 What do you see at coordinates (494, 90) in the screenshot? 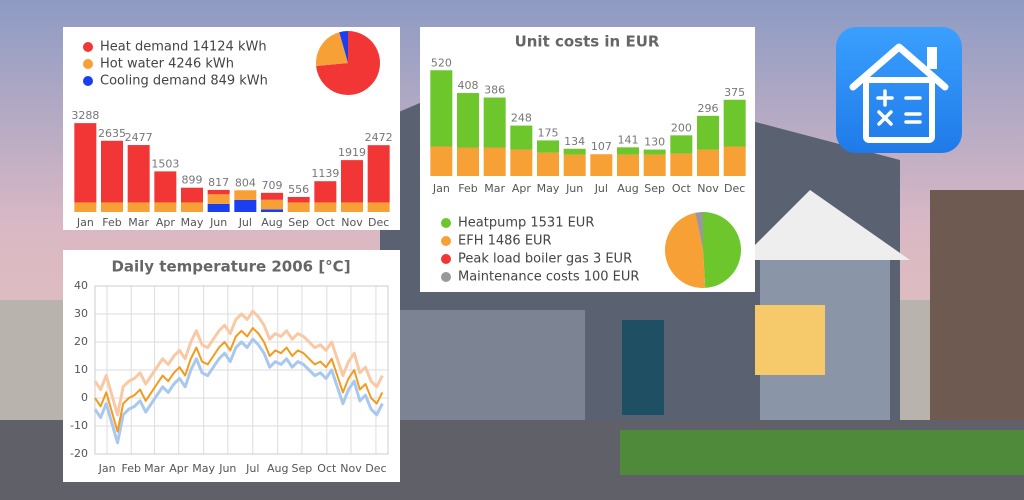
I see `total-label: 386` at bounding box center [494, 90].